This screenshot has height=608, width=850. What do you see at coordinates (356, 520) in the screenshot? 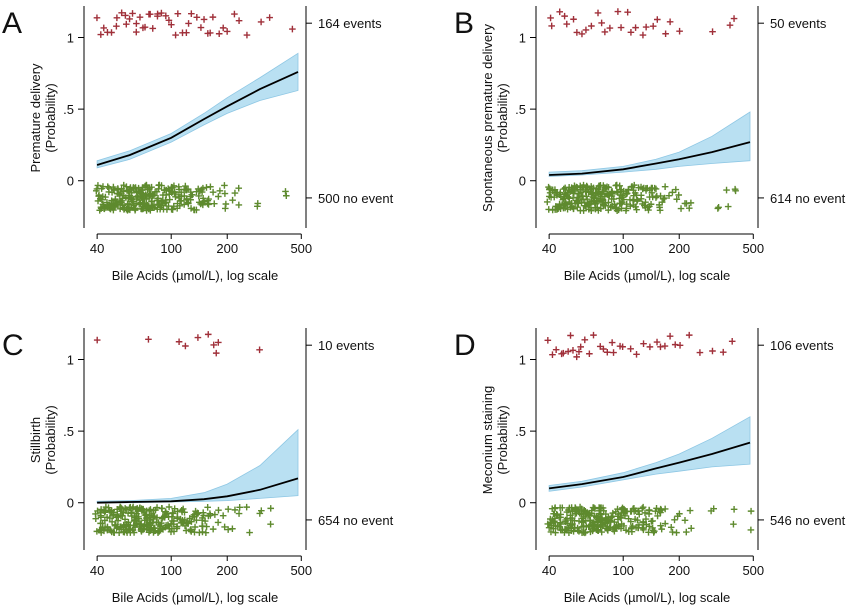
I see `no-event-count-label: 654 no event` at bounding box center [356, 520].